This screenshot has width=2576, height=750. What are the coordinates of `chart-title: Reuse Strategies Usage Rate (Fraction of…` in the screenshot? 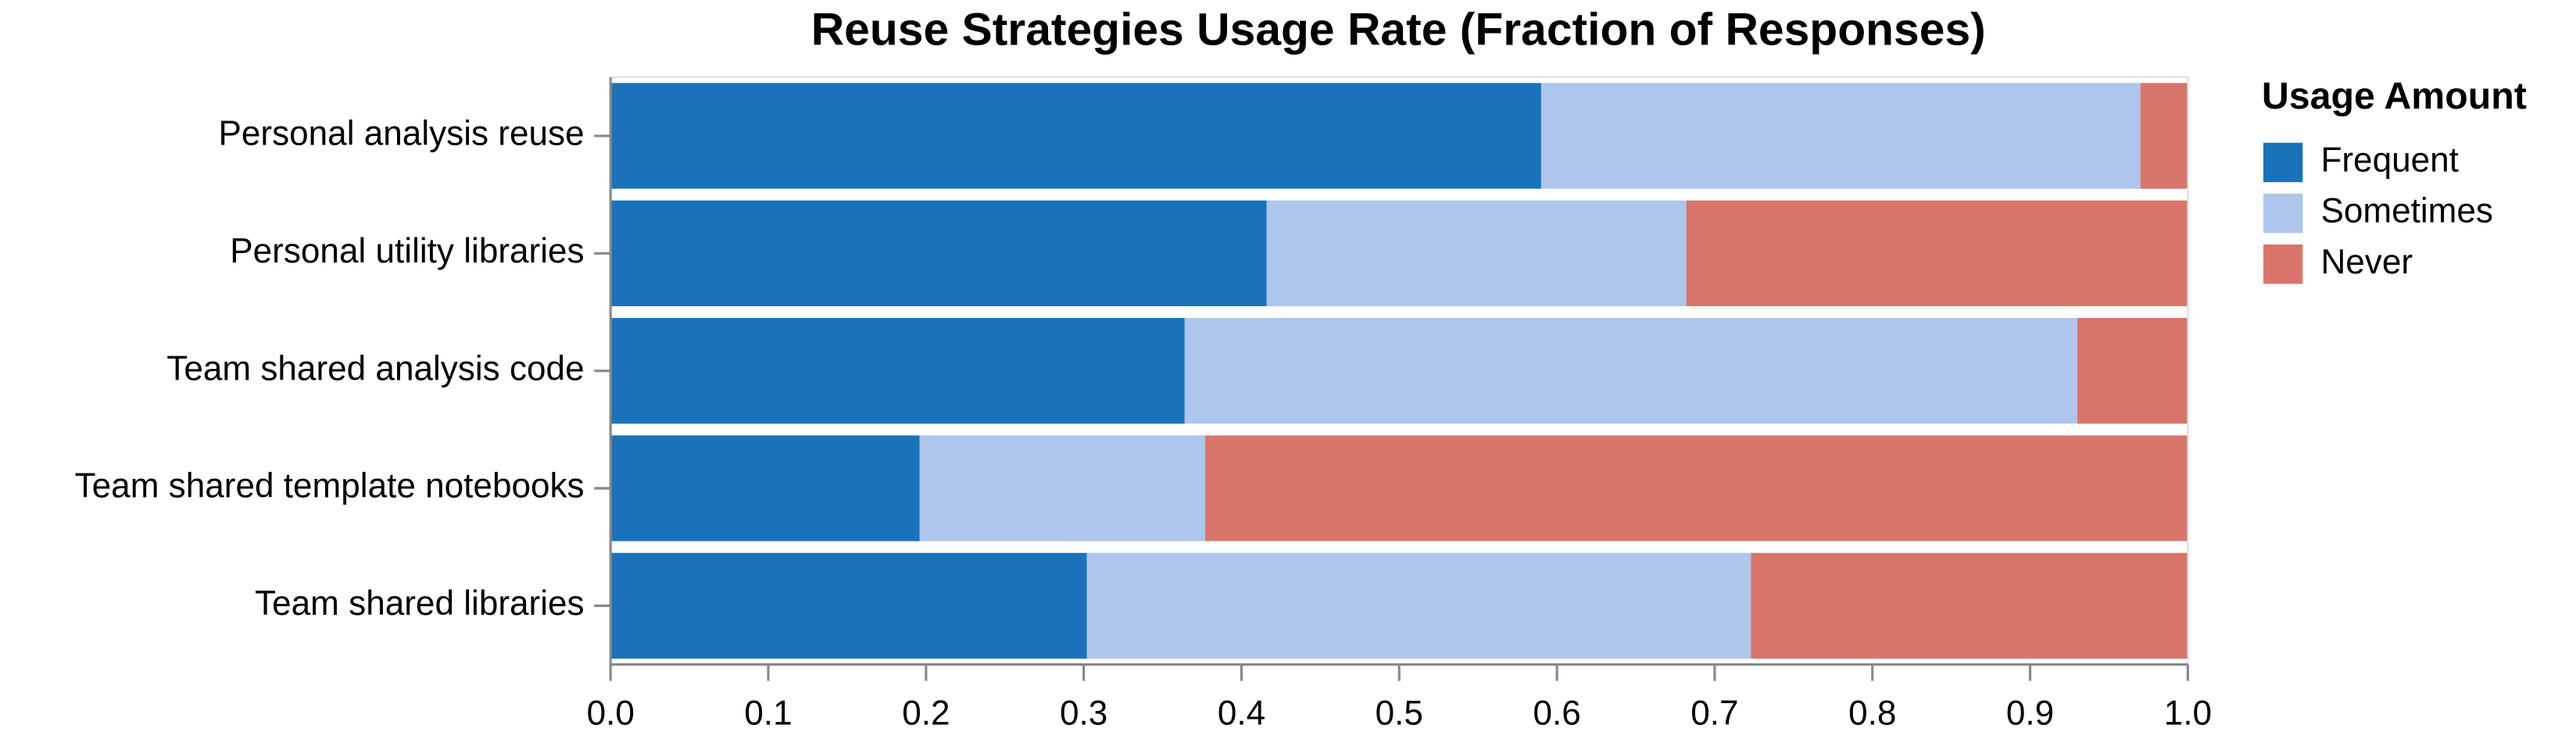 It's located at (1398, 30).